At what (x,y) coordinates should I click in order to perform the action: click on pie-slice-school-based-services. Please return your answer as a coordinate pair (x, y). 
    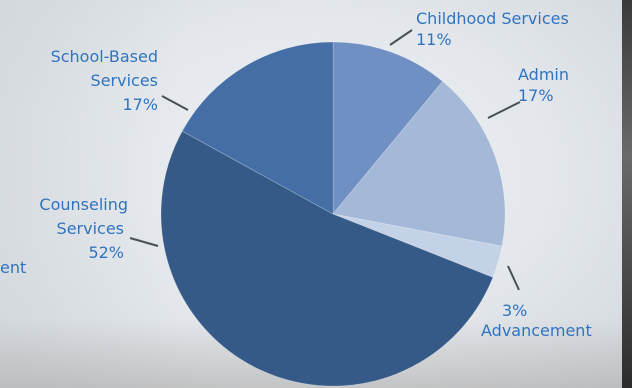
    Looking at the image, I should click on (257, 128).